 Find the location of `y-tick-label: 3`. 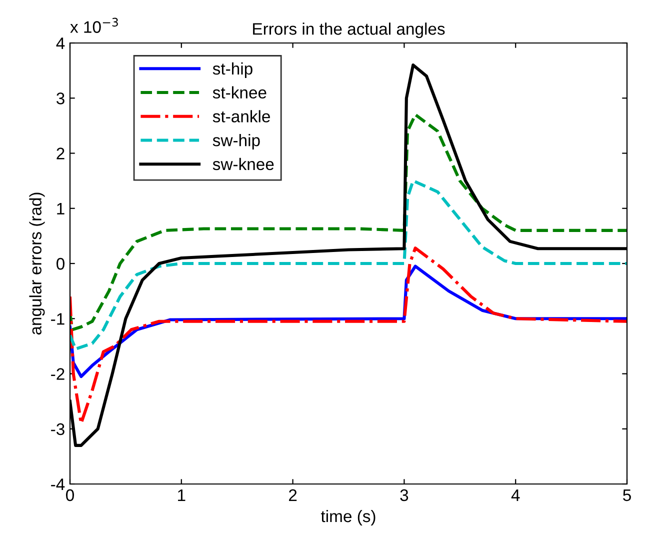

y-tick-label: 3 is located at coordinates (60, 98).